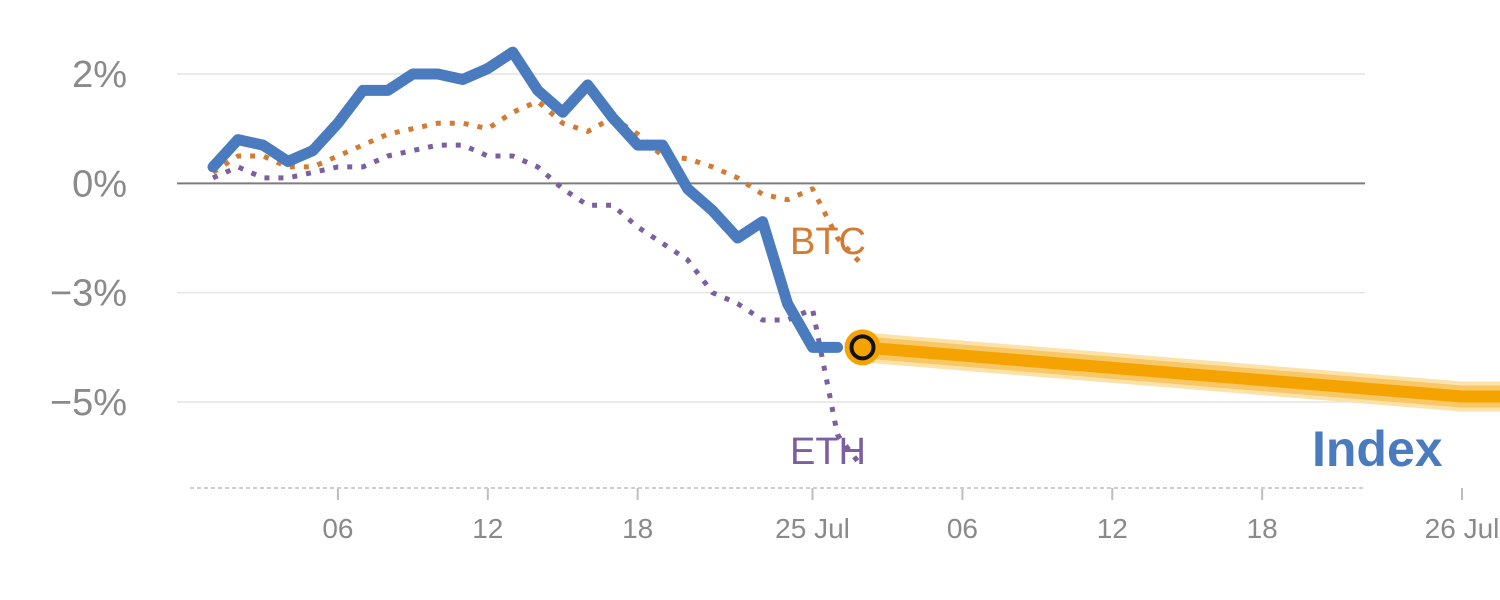 The width and height of the screenshot is (1500, 600). I want to click on x-tick-label: 25 Jul, so click(812, 528).